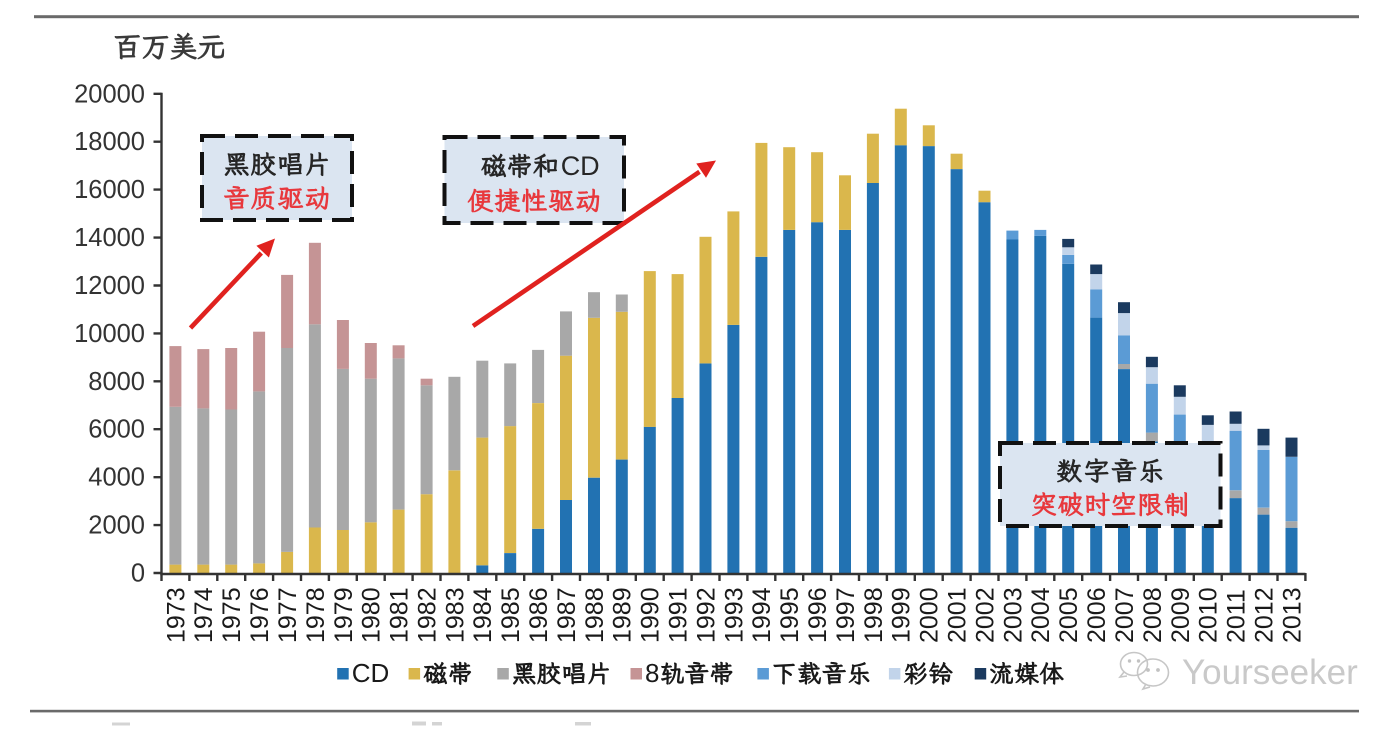 Image resolution: width=1399 pixels, height=733 pixels. Describe the element at coordinates (874, 615) in the screenshot. I see `svg-text: 1998` at that location.